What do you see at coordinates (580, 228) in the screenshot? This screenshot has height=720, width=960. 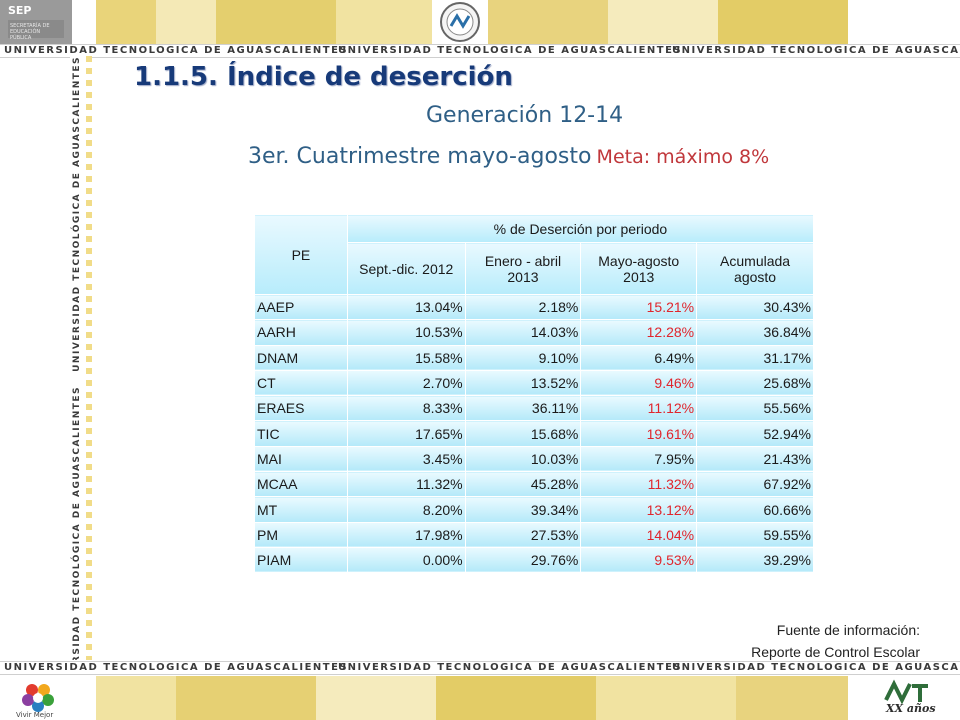 I see `period-group-header: % de Deserción por periodo` at bounding box center [580, 228].